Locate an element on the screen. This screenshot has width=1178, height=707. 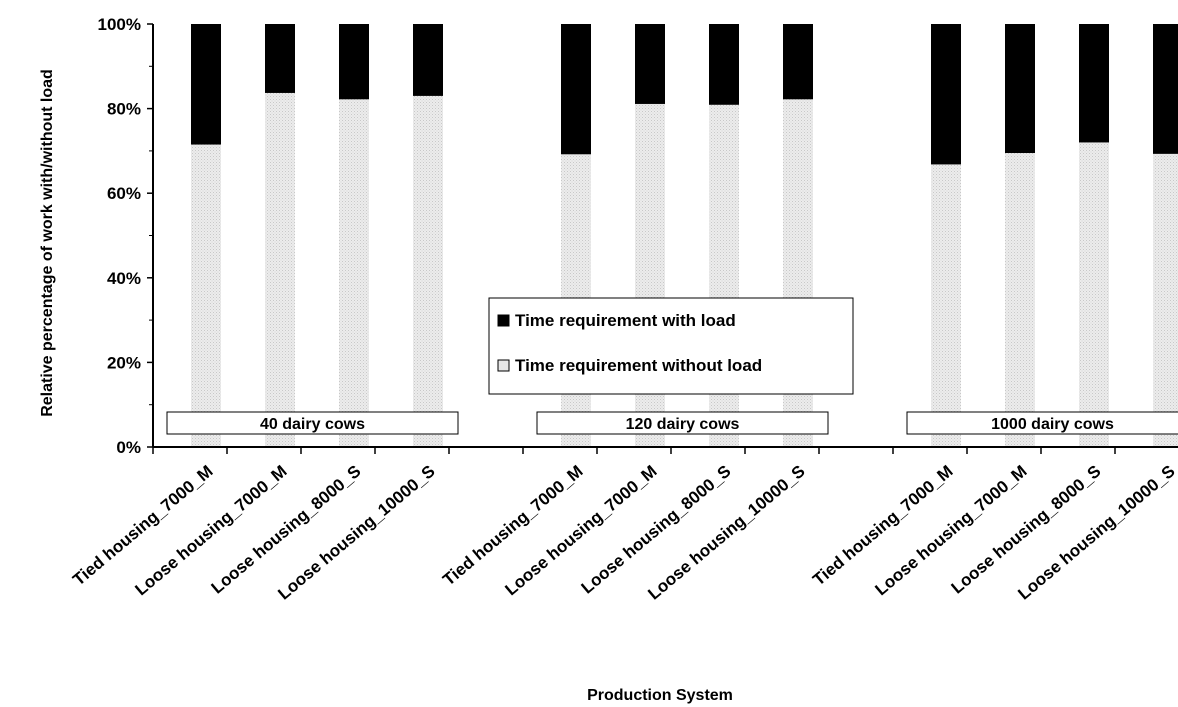
legend-label: Time requirement with load is located at coordinates (625, 320).